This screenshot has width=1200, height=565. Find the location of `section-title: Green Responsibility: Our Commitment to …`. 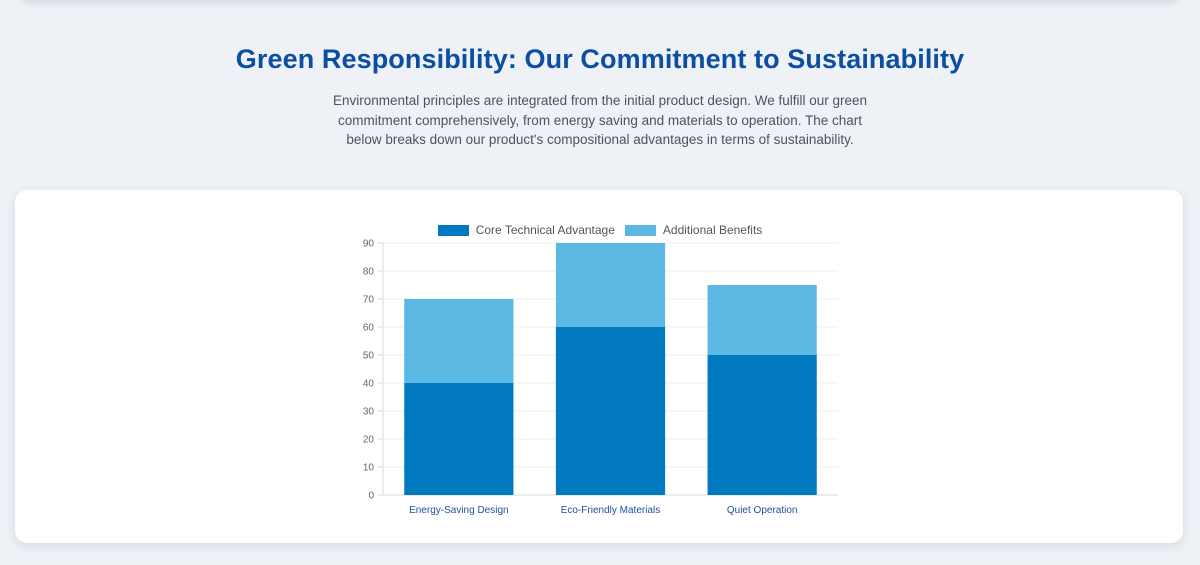

section-title: Green Responsibility: Our Commitment to … is located at coordinates (600, 59).